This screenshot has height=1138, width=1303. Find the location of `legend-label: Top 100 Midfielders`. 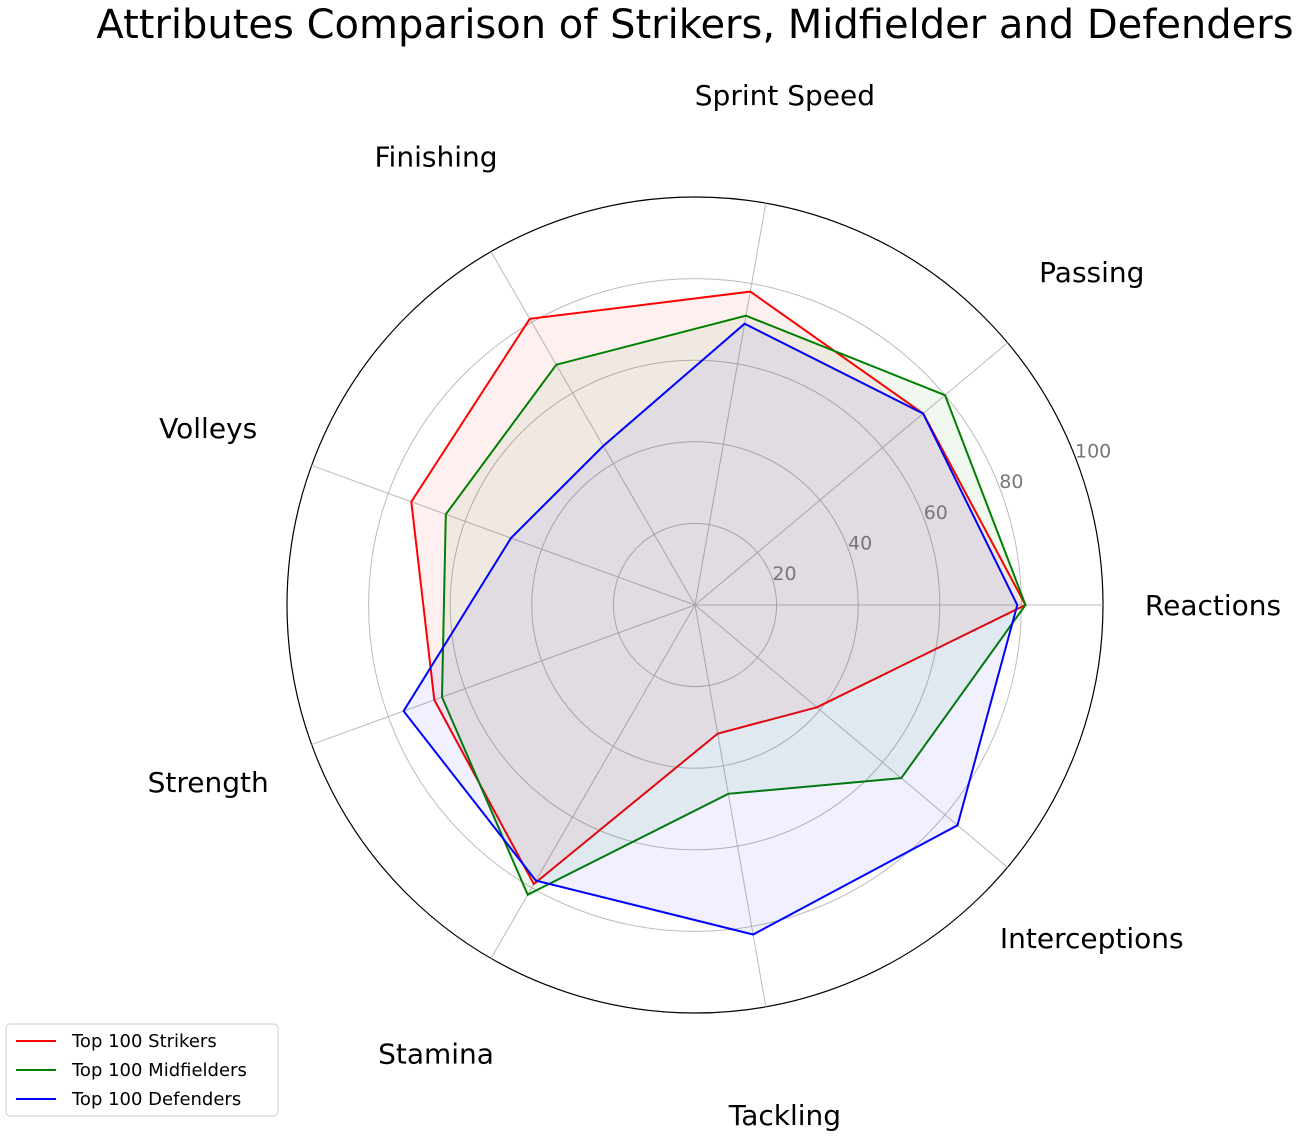

legend-label: Top 100 Midfielders is located at coordinates (159, 1070).